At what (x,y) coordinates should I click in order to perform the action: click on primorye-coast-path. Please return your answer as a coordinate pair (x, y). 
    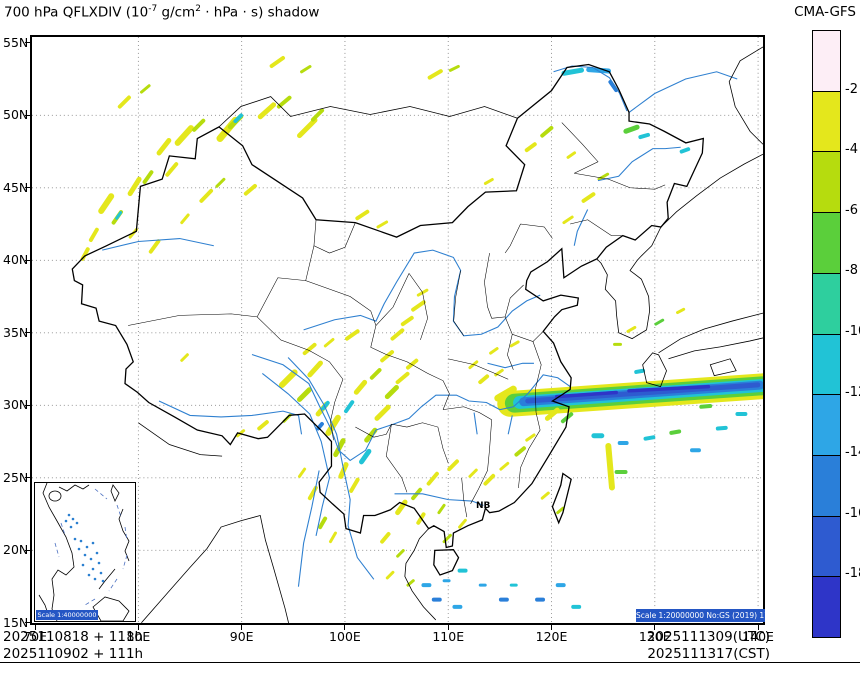
    Looking at the image, I should click on (711, 190).